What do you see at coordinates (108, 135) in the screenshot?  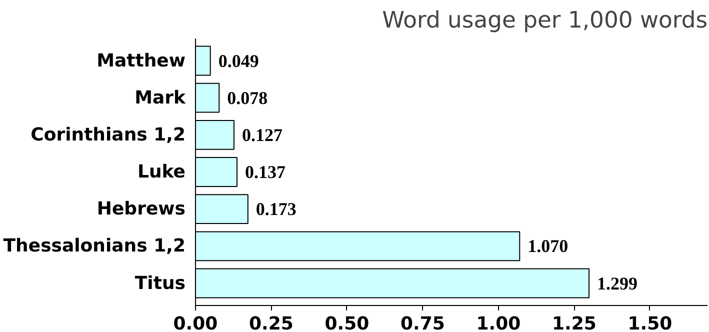 I see `y-tick-label: Corinthians 1,2` at bounding box center [108, 135].